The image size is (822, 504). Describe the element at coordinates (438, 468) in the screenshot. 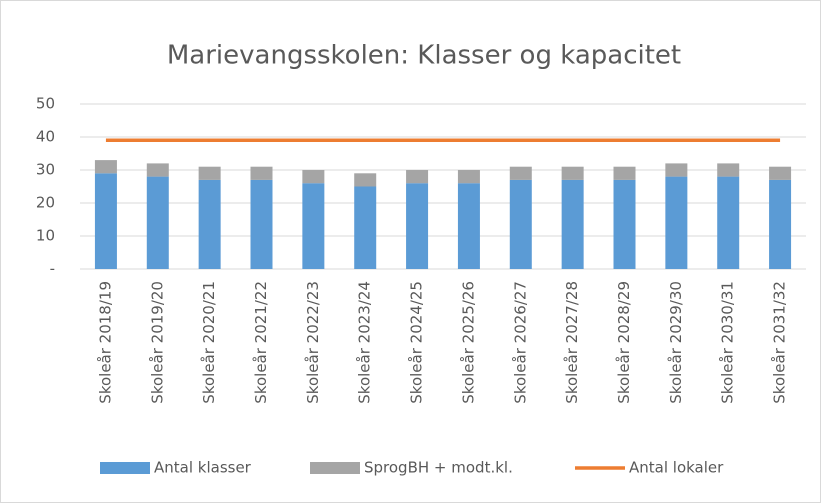

I see `legend-label: SprogBH + modt.kl.` at that location.